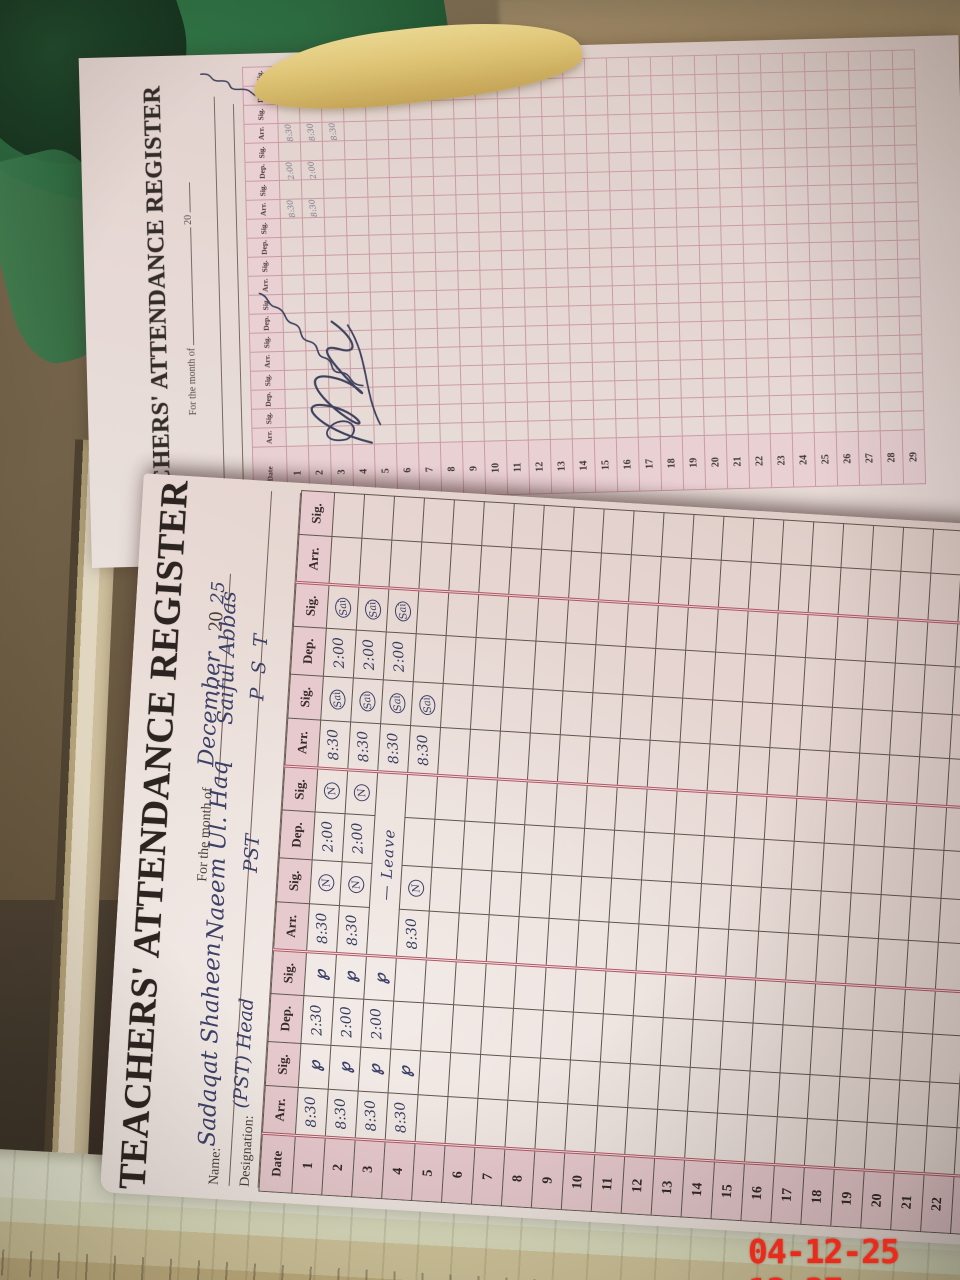 This screenshot has height=1280, width=960. I want to click on date-cell: 21, so click(738, 461).